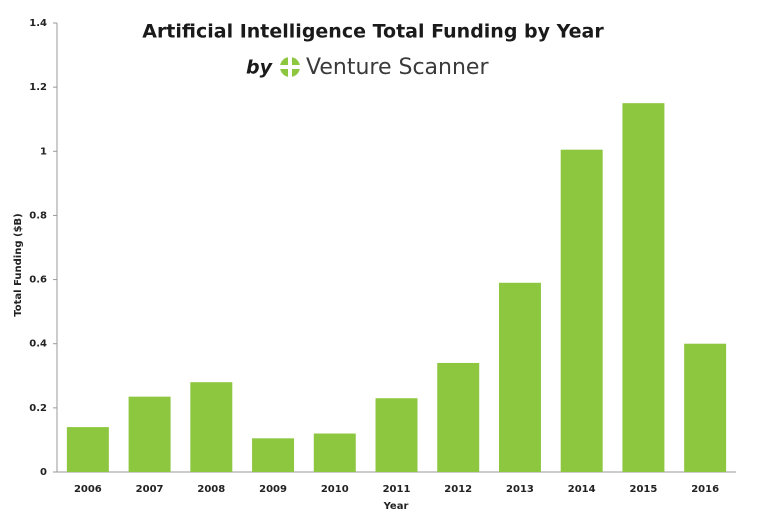 This screenshot has height=519, width=760. What do you see at coordinates (38, 344) in the screenshot?
I see `y-tick-label: 0.4` at bounding box center [38, 344].